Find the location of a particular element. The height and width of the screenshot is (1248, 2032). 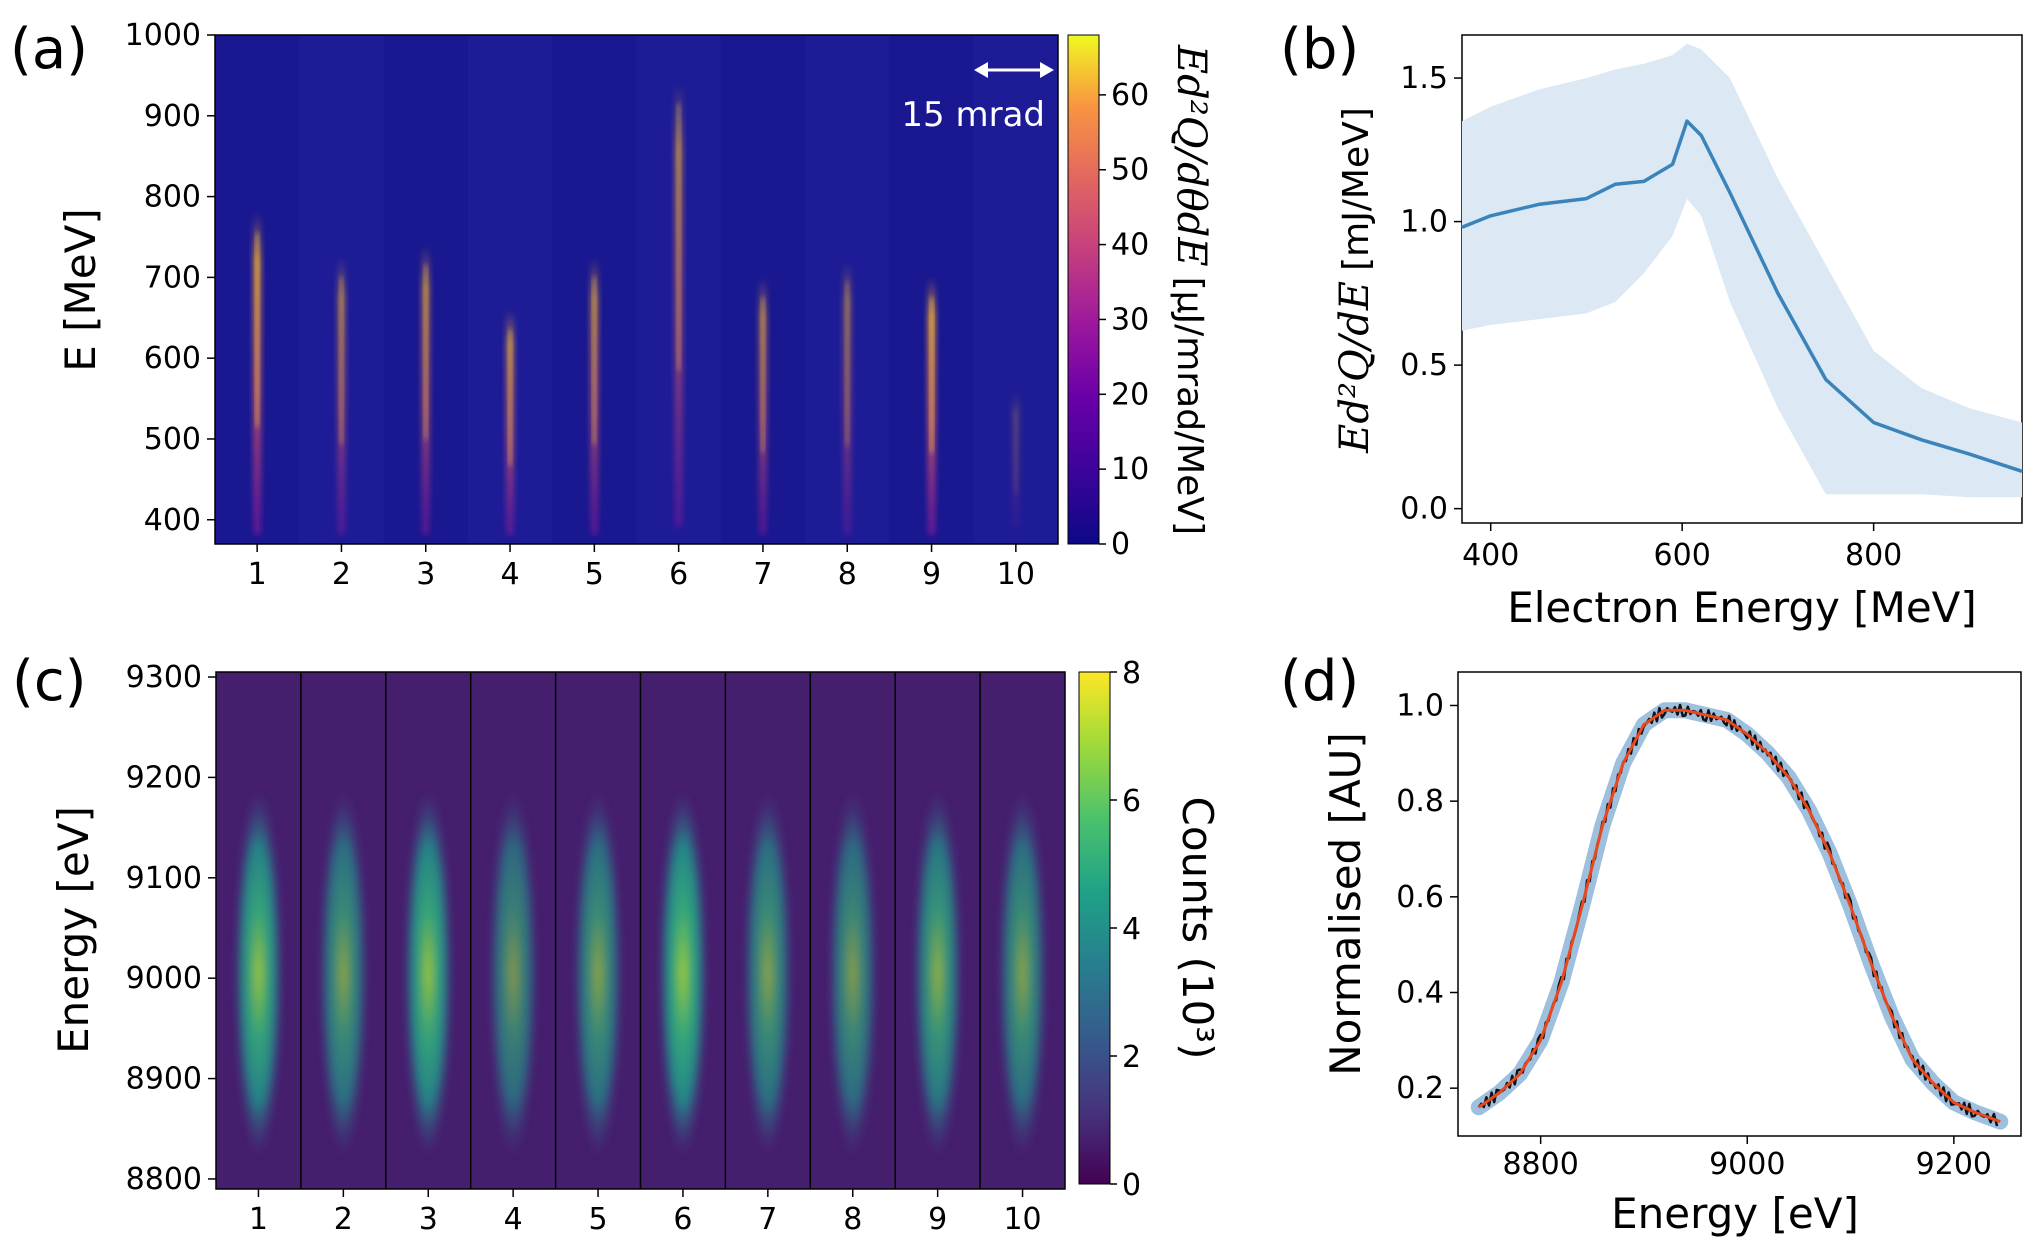

panel-a-label: (a) is located at coordinates (49, 49).